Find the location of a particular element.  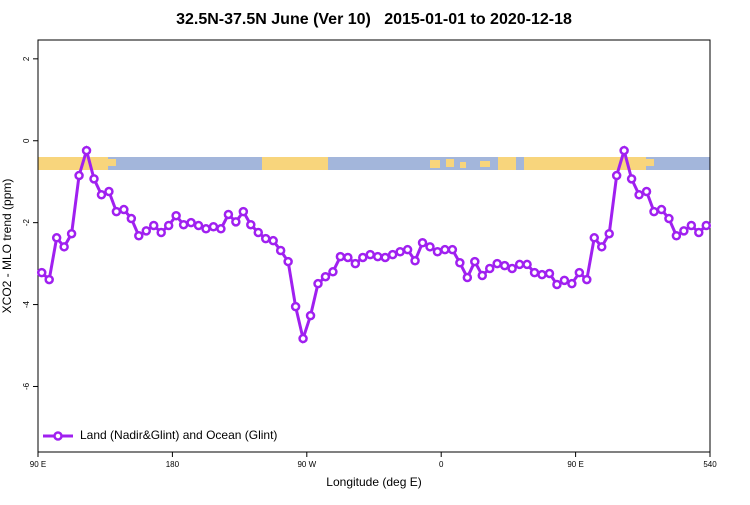

y-tick-label: -6 is located at coordinates (26, 386).